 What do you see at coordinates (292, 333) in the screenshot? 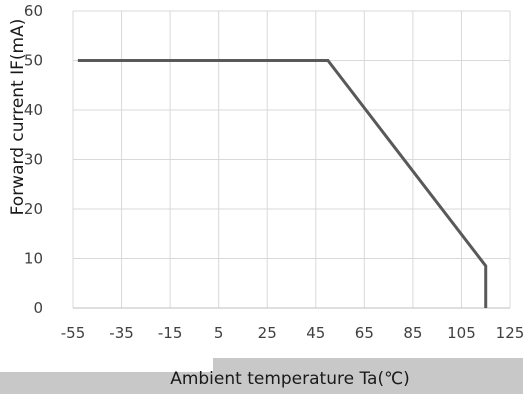
I see `x-tick-labels: -55 -35 -15 5 25 45 65 85 105 125` at bounding box center [292, 333].